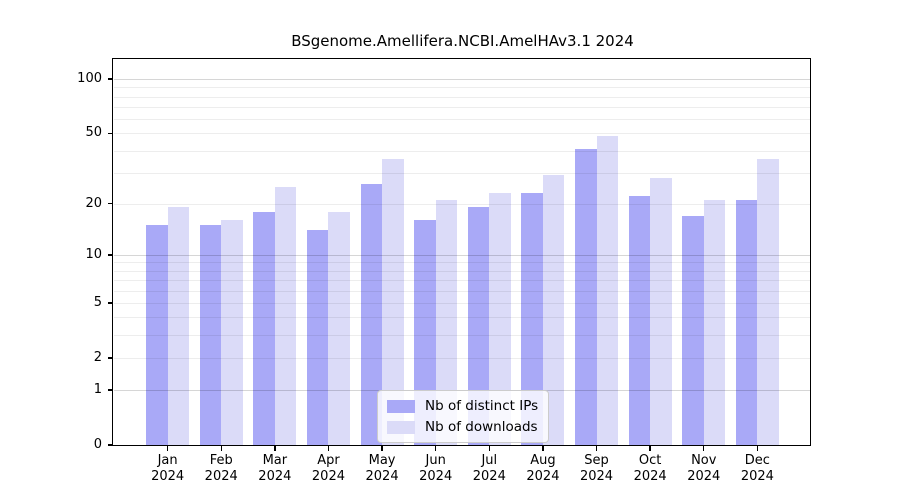  What do you see at coordinates (746, 322) in the screenshot?
I see `bar-distinct-ips-dec` at bounding box center [746, 322].